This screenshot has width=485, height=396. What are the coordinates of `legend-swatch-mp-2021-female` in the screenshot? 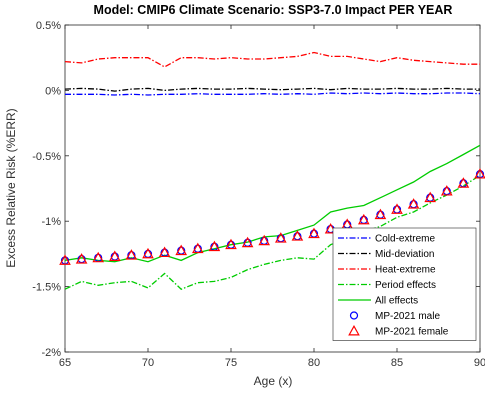 It's located at (354, 330).